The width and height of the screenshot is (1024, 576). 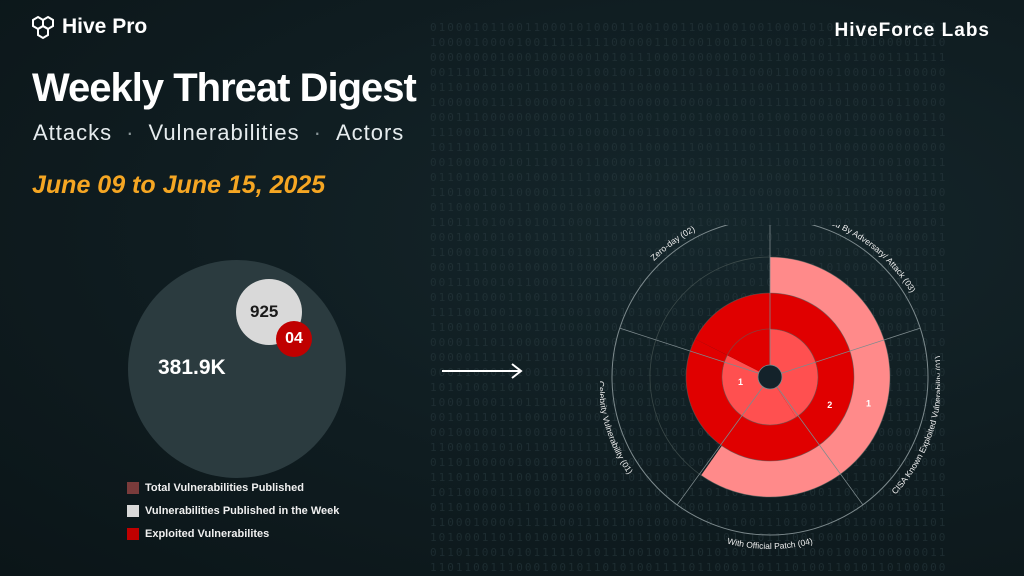 I want to click on polar-category-label: Zero-day (02), so click(x=672, y=244).